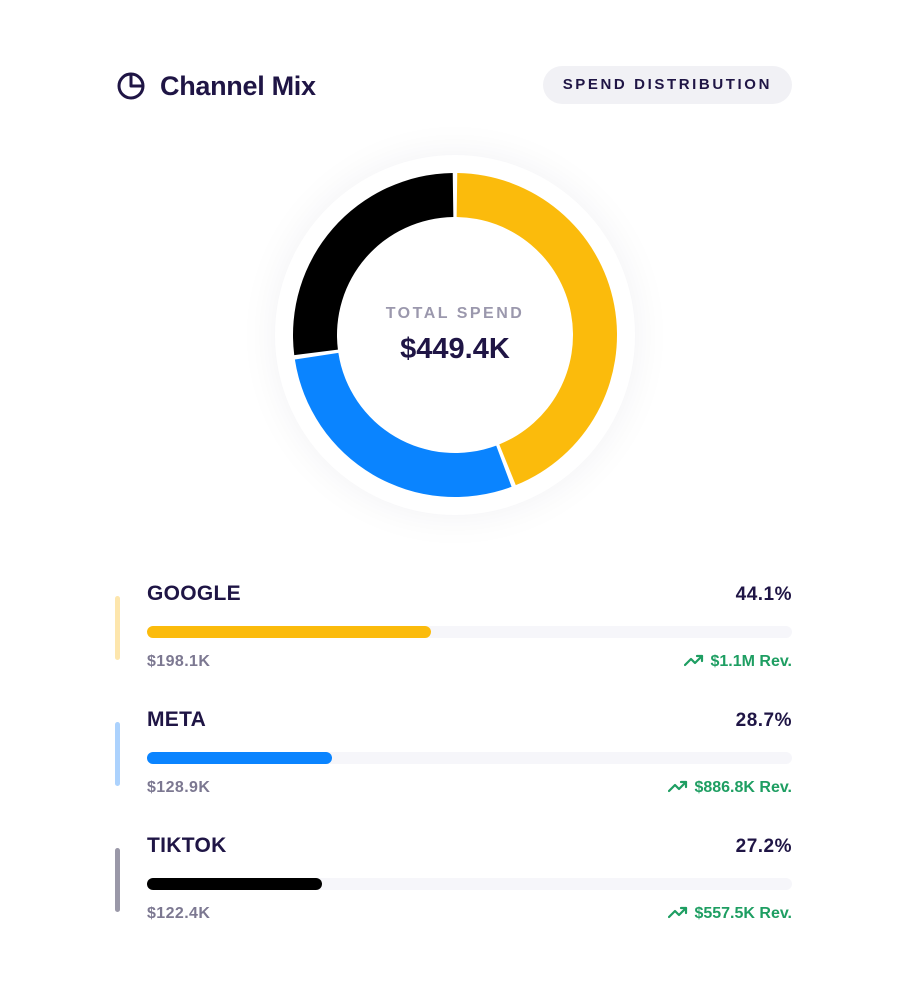 This screenshot has width=900, height=1000. I want to click on channel-revenue-value: $886.8K Rev., so click(743, 787).